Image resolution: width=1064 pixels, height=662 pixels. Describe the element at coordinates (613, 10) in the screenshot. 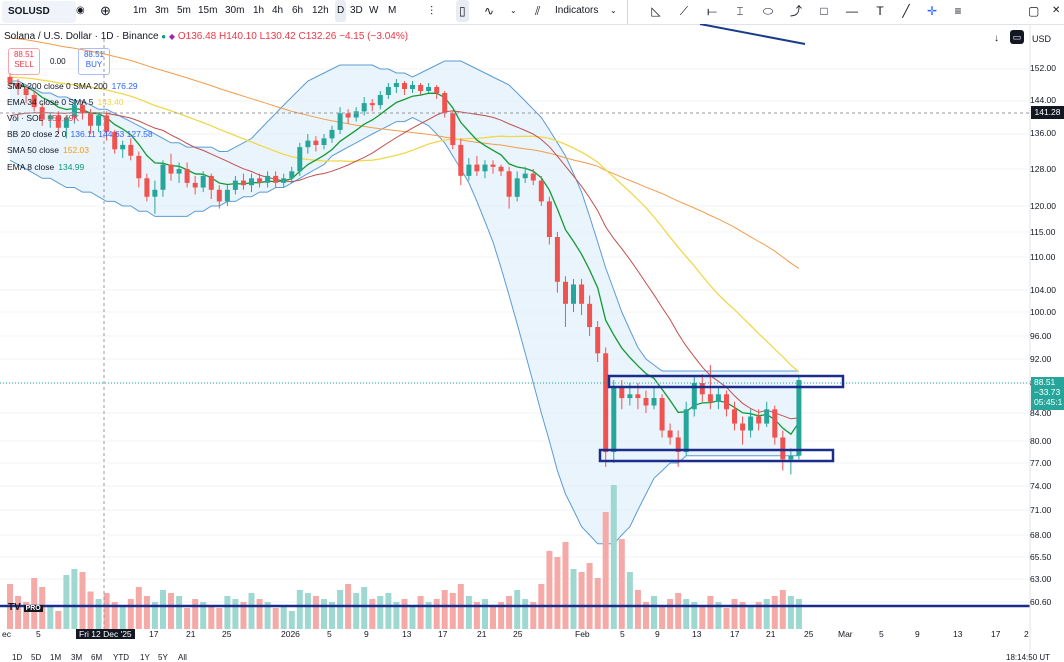

I see `indicators-chevron-icon: ⌄` at that location.